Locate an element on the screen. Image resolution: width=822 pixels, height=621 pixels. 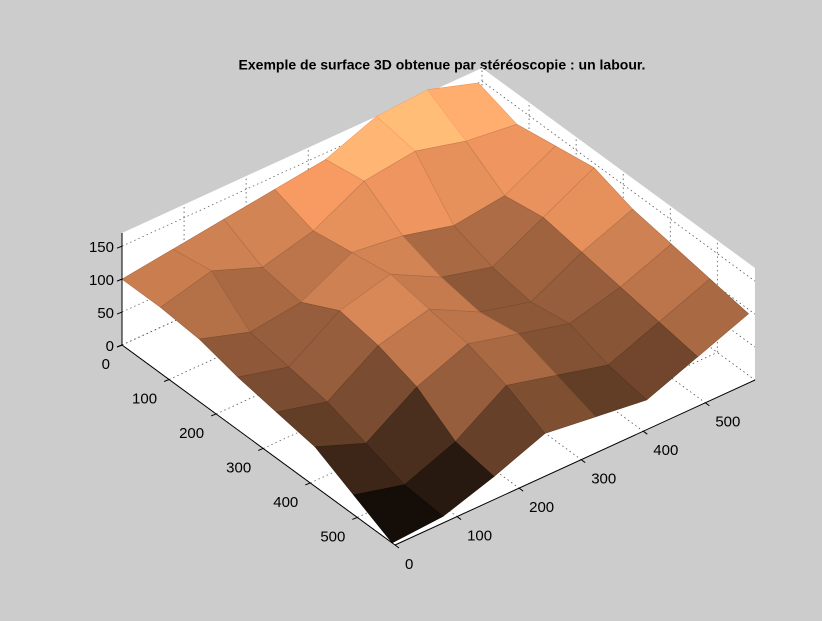
x-tick-label: 0 is located at coordinates (409, 564).